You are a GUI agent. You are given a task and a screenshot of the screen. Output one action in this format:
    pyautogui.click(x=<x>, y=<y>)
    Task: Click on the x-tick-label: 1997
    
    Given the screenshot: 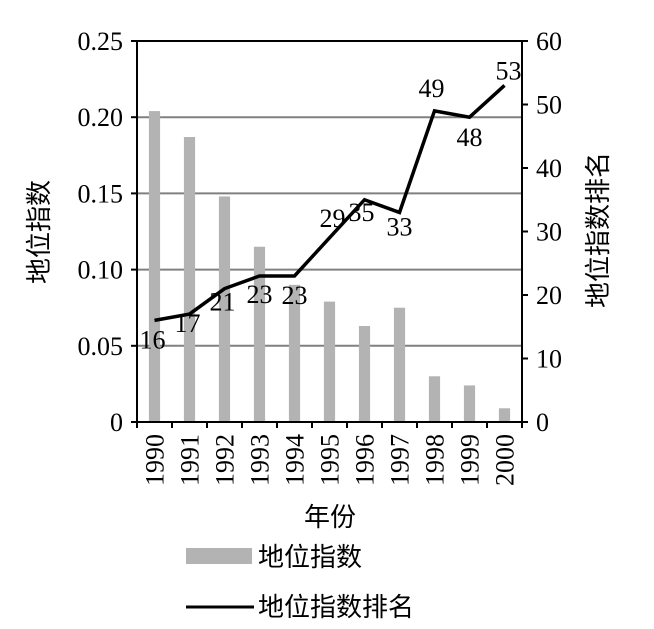 What is the action you would take?
    pyautogui.click(x=400, y=460)
    